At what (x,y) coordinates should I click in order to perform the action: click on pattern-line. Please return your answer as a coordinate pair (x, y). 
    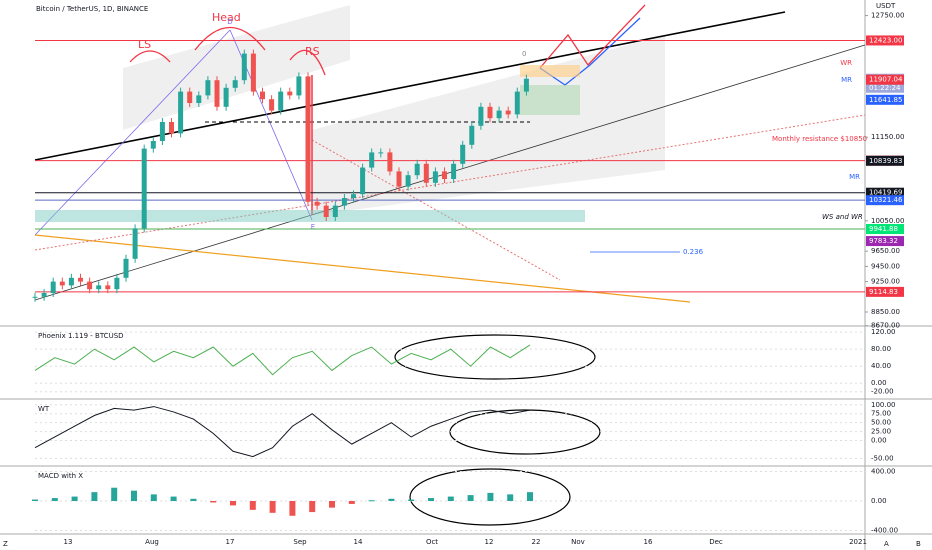
    Looking at the image, I should click on (132, 132).